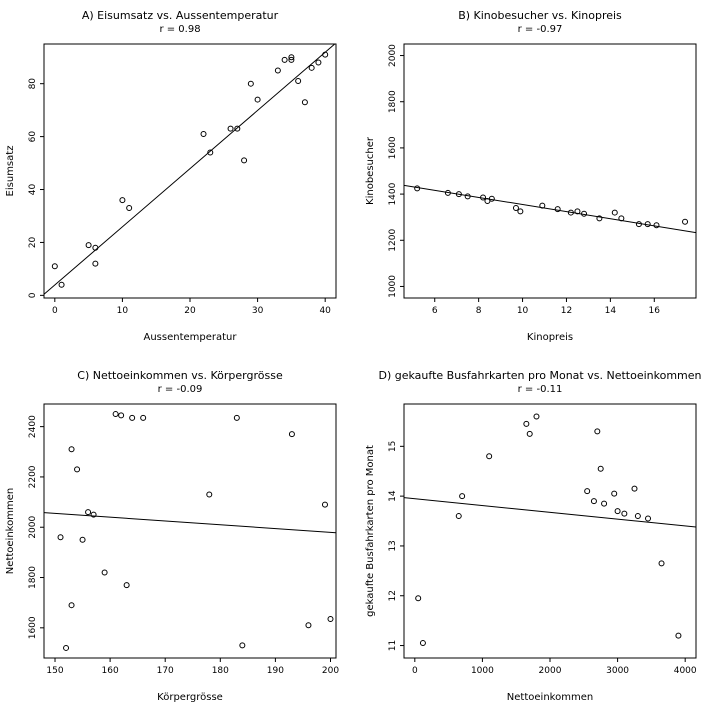 Image resolution: width=720 pixels, height=720 pixels. What do you see at coordinates (393, 645) in the screenshot?
I see `y-tick-label: 11` at bounding box center [393, 645].